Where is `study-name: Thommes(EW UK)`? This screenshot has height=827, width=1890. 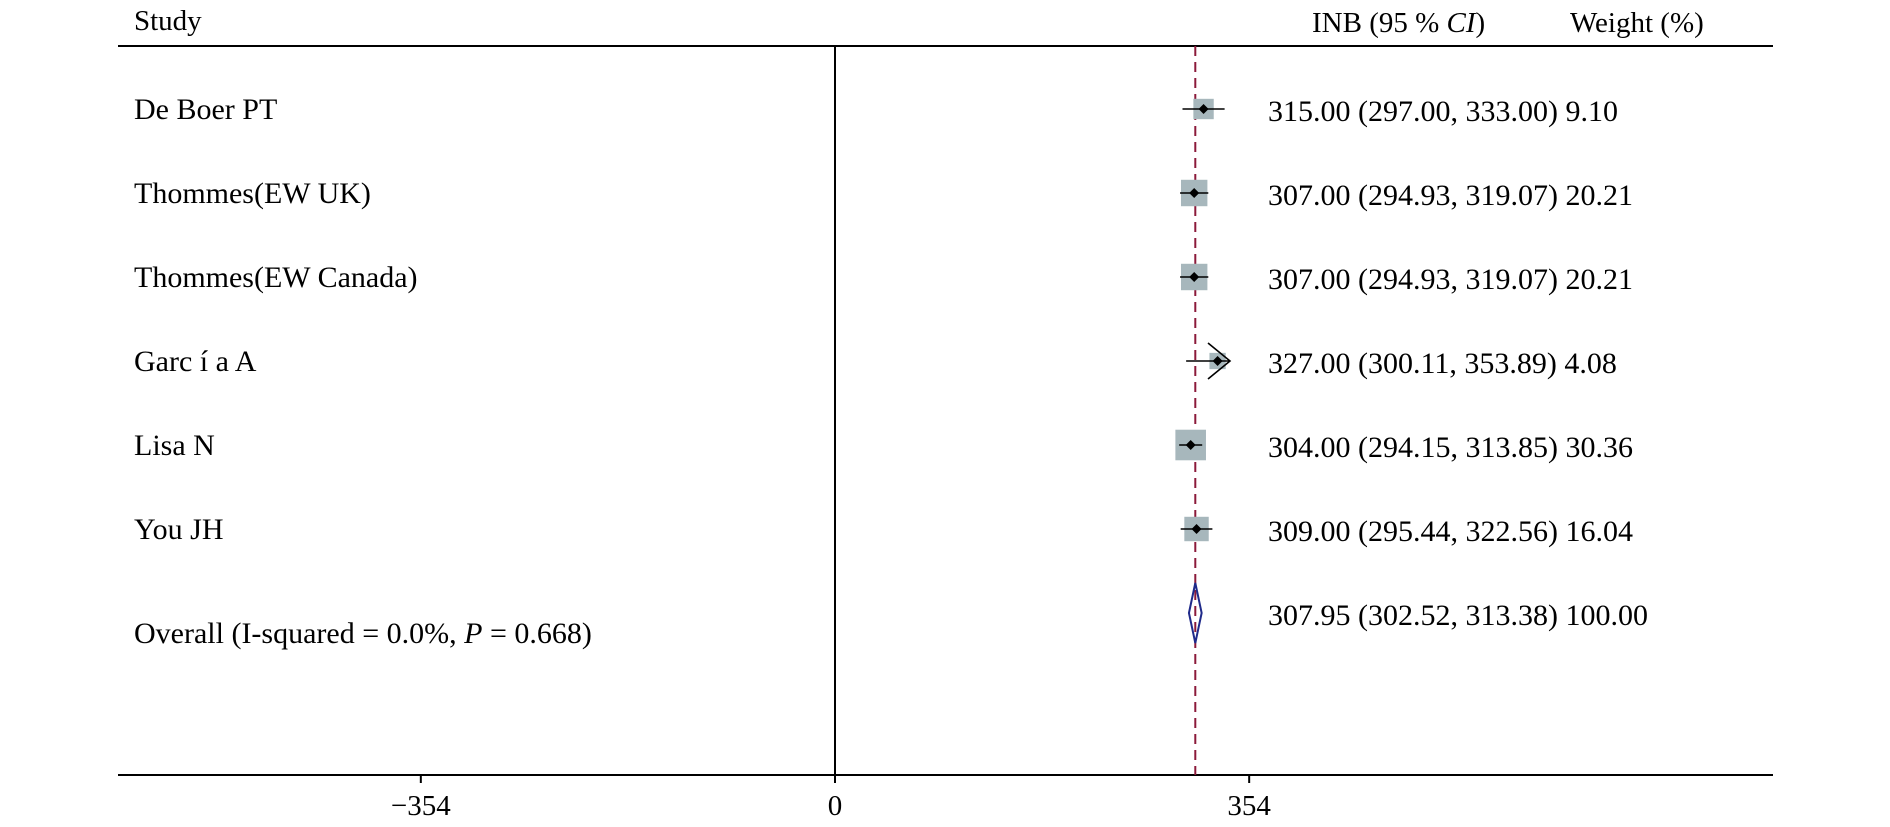
study-name: Thommes(EW UK) is located at coordinates (252, 193).